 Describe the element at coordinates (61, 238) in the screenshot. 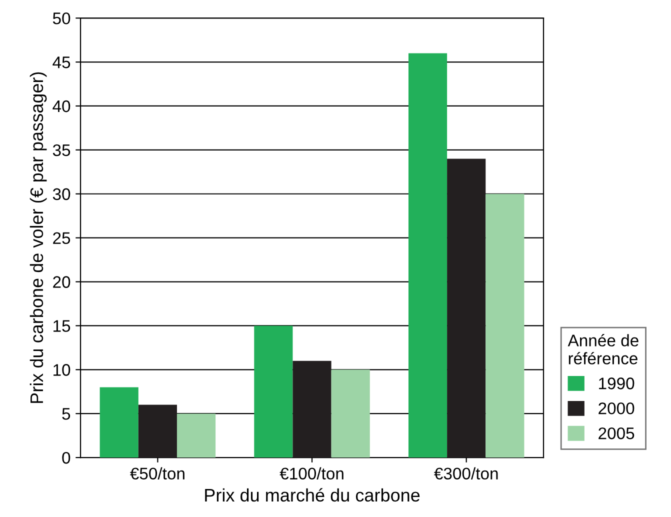

I see `y-tick-label: 25` at that location.